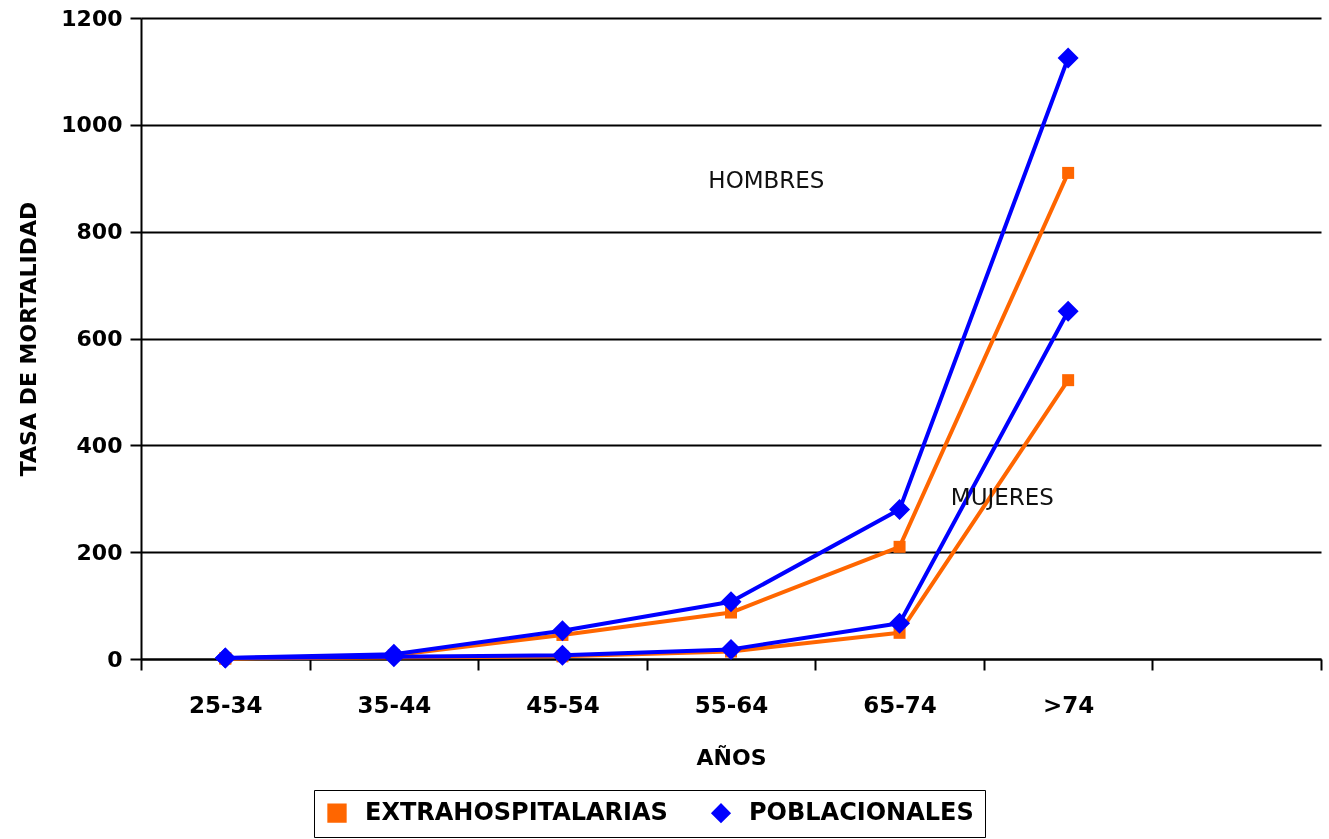 The width and height of the screenshot is (1329, 839). What do you see at coordinates (92, 125) in the screenshot?
I see `y-tick-label: 1000` at bounding box center [92, 125].